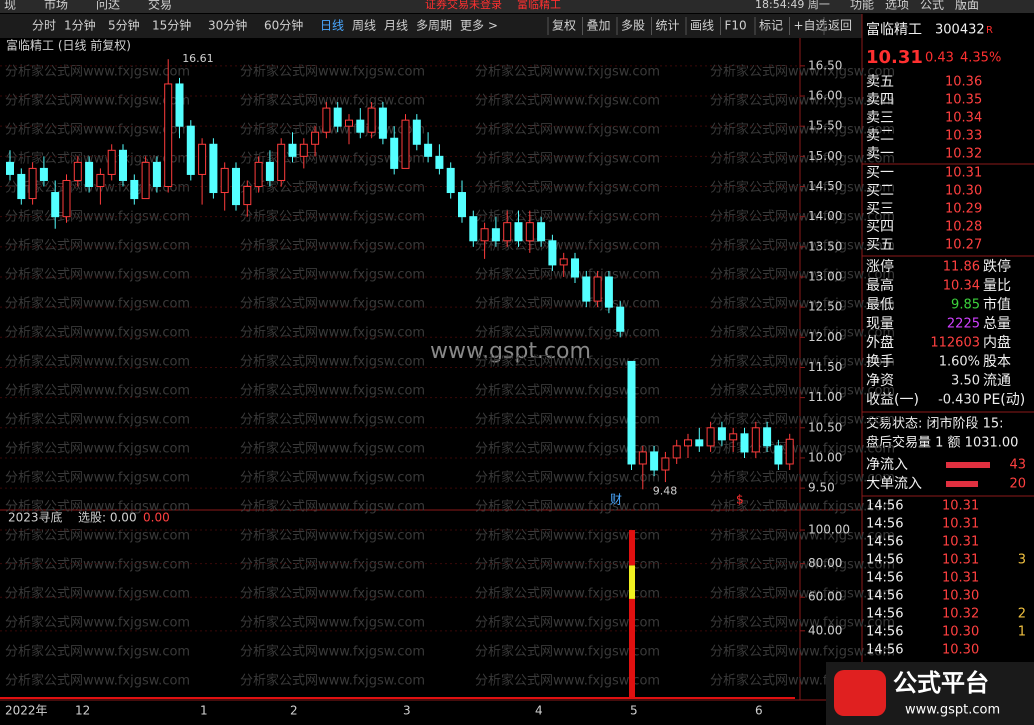 Image resolution: width=1034 pixels, height=725 pixels. I want to click on period-tab: 更多 >, so click(479, 26).